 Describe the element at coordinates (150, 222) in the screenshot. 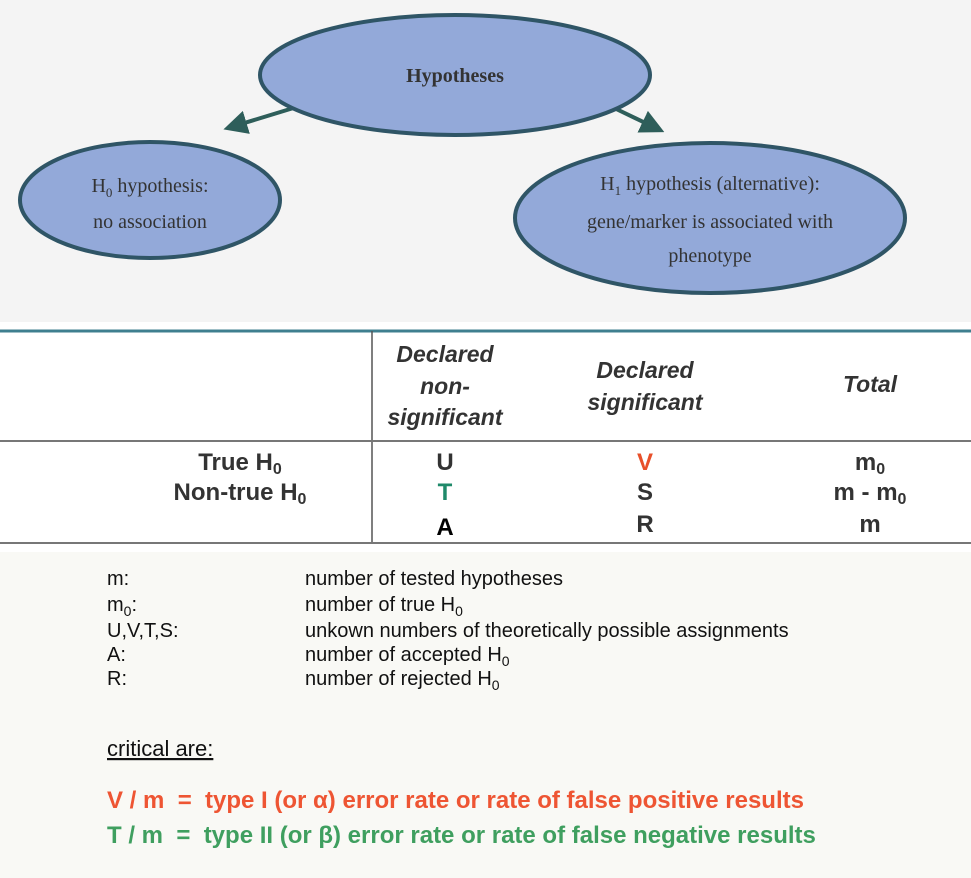

I see `node-note: no association` at that location.